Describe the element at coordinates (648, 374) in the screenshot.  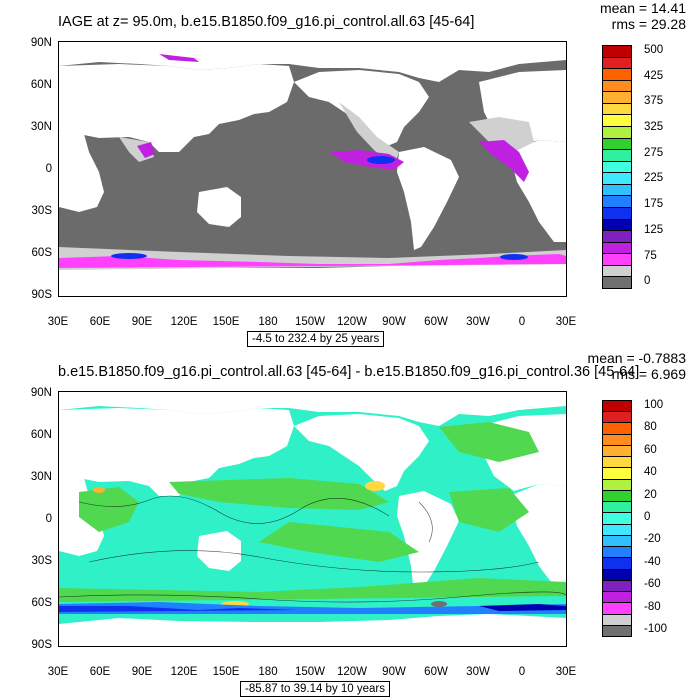
I see `rms-value: rms = 6.969` at that location.